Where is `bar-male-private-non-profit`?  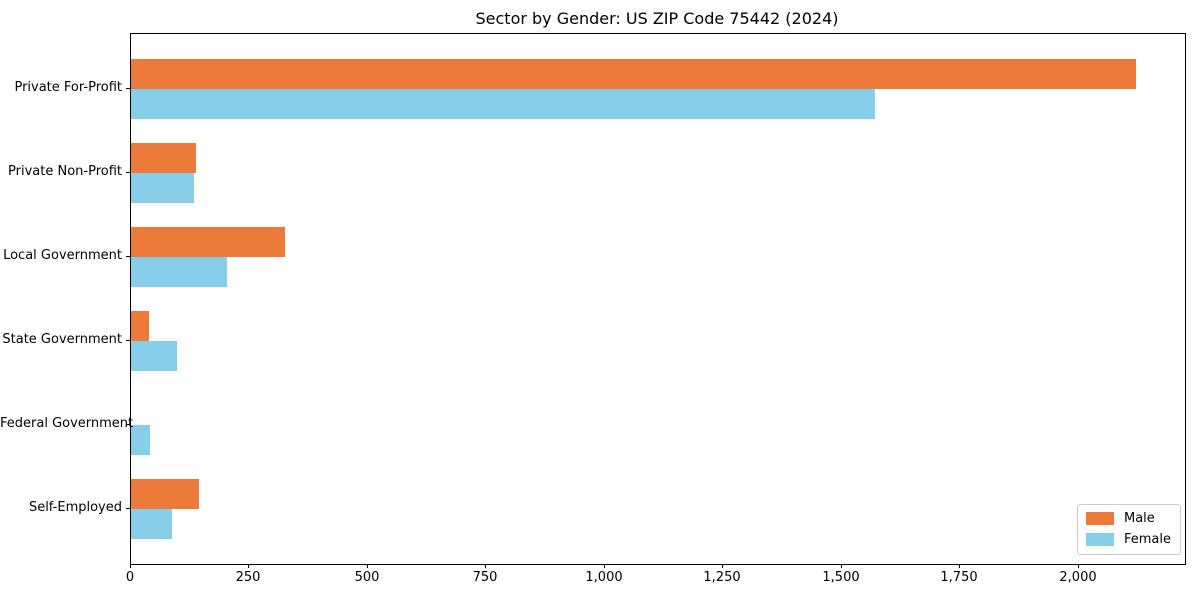 bar-male-private-non-profit is located at coordinates (163, 157).